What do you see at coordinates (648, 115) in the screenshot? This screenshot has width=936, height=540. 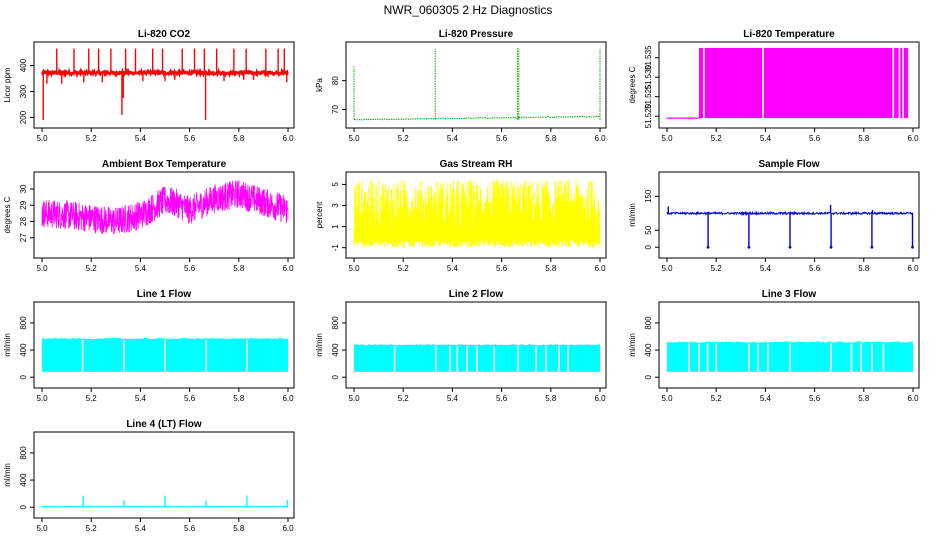 I see `y-tick-label-li-820-temperature-0: 51.520` at bounding box center [648, 115].